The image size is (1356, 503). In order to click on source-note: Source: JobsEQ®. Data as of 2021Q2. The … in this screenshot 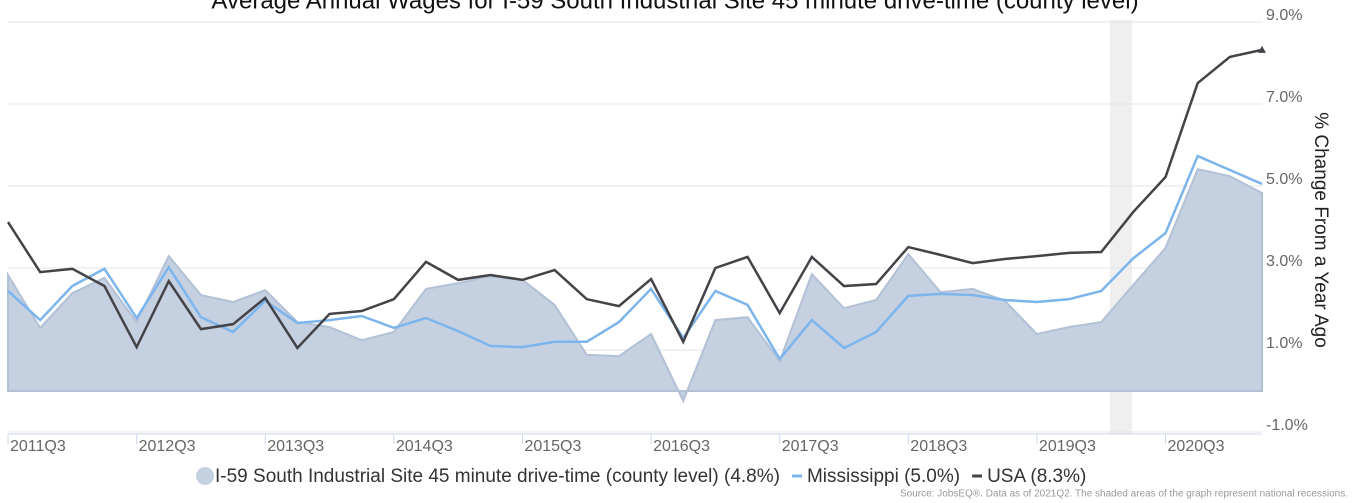, I will do `click(1124, 494)`.